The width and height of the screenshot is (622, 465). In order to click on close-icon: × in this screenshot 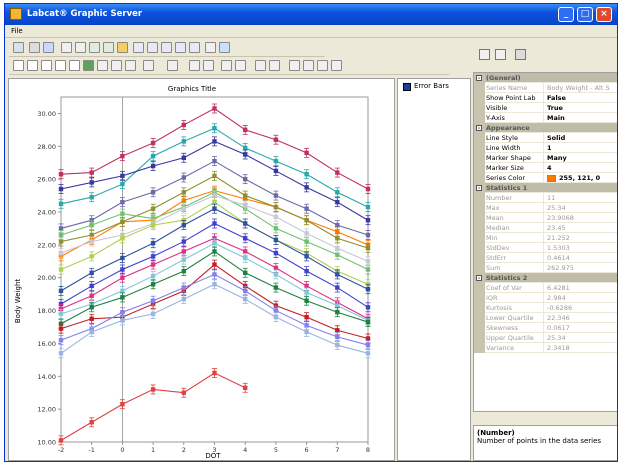, I will do `click(604, 14)`.